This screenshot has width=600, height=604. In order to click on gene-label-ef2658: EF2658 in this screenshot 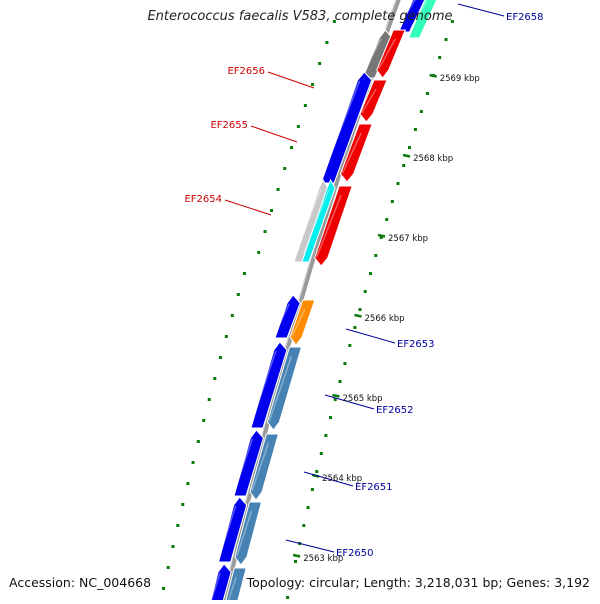, I will do `click(525, 17)`.